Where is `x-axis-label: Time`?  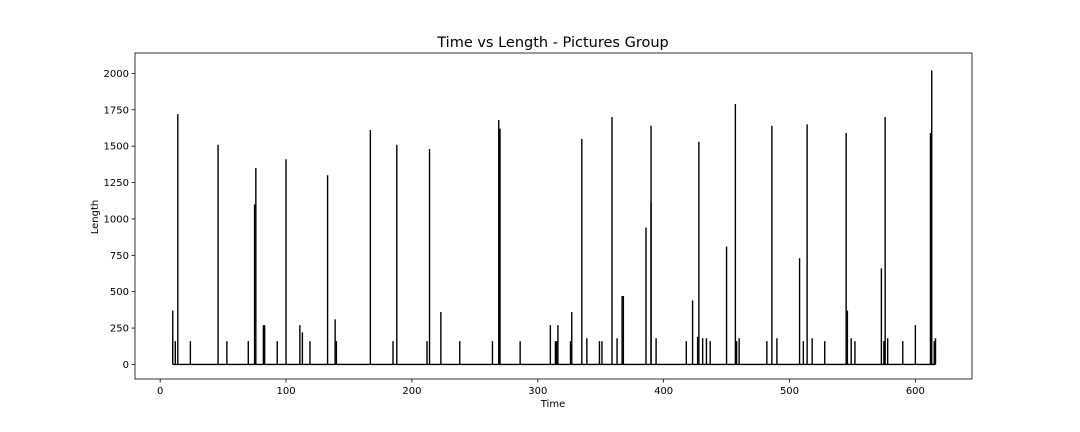
x-axis-label: Time is located at coordinates (552, 404).